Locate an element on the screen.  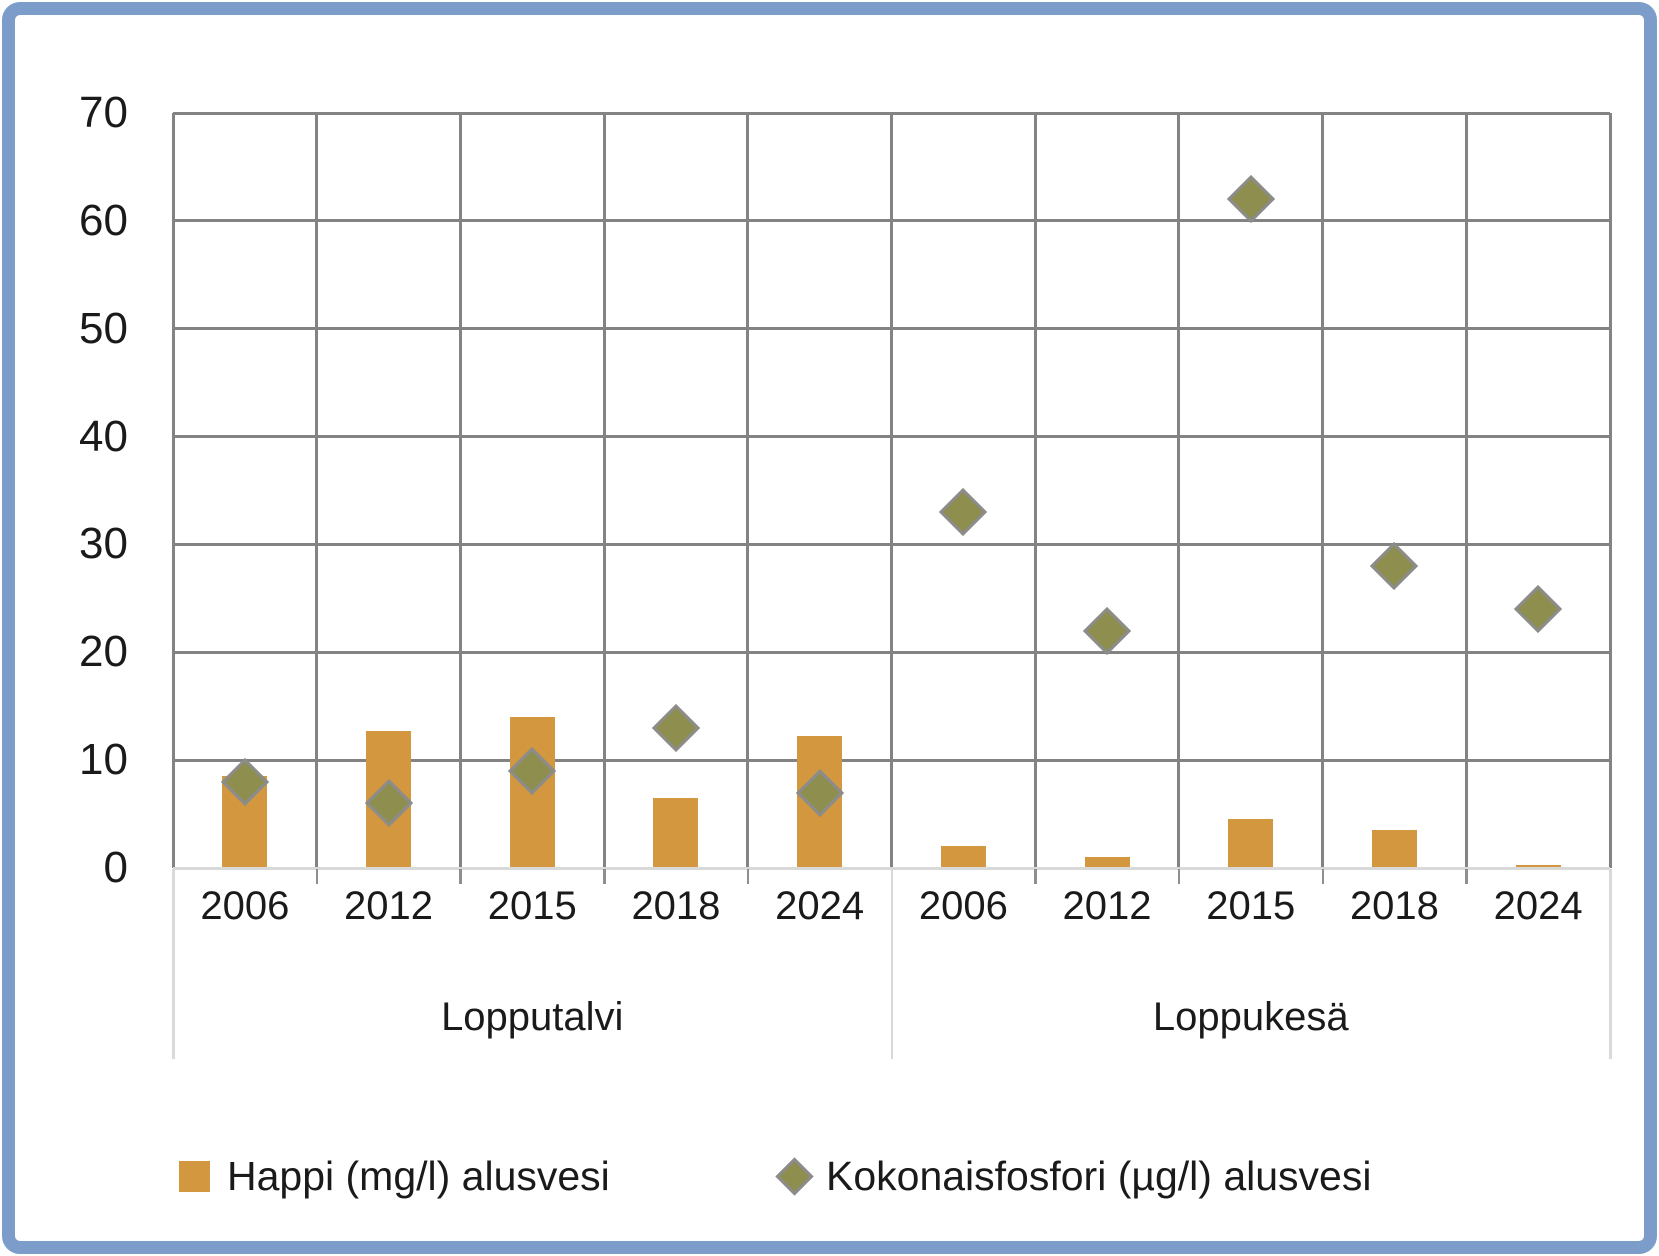
bar-series-swatch-icon is located at coordinates (194, 1176).